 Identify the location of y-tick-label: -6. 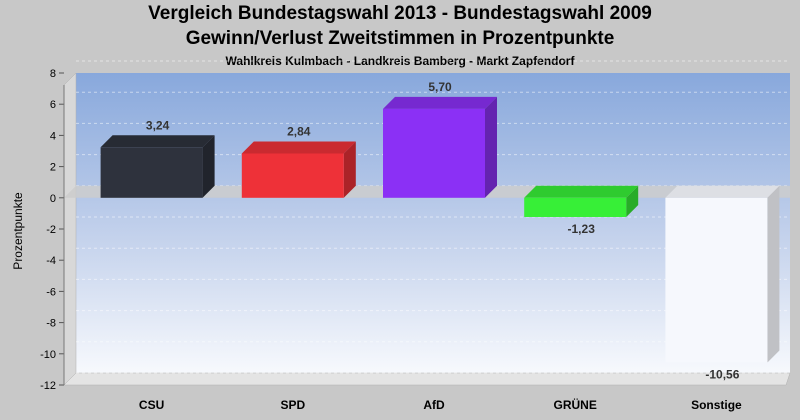
(51, 292).